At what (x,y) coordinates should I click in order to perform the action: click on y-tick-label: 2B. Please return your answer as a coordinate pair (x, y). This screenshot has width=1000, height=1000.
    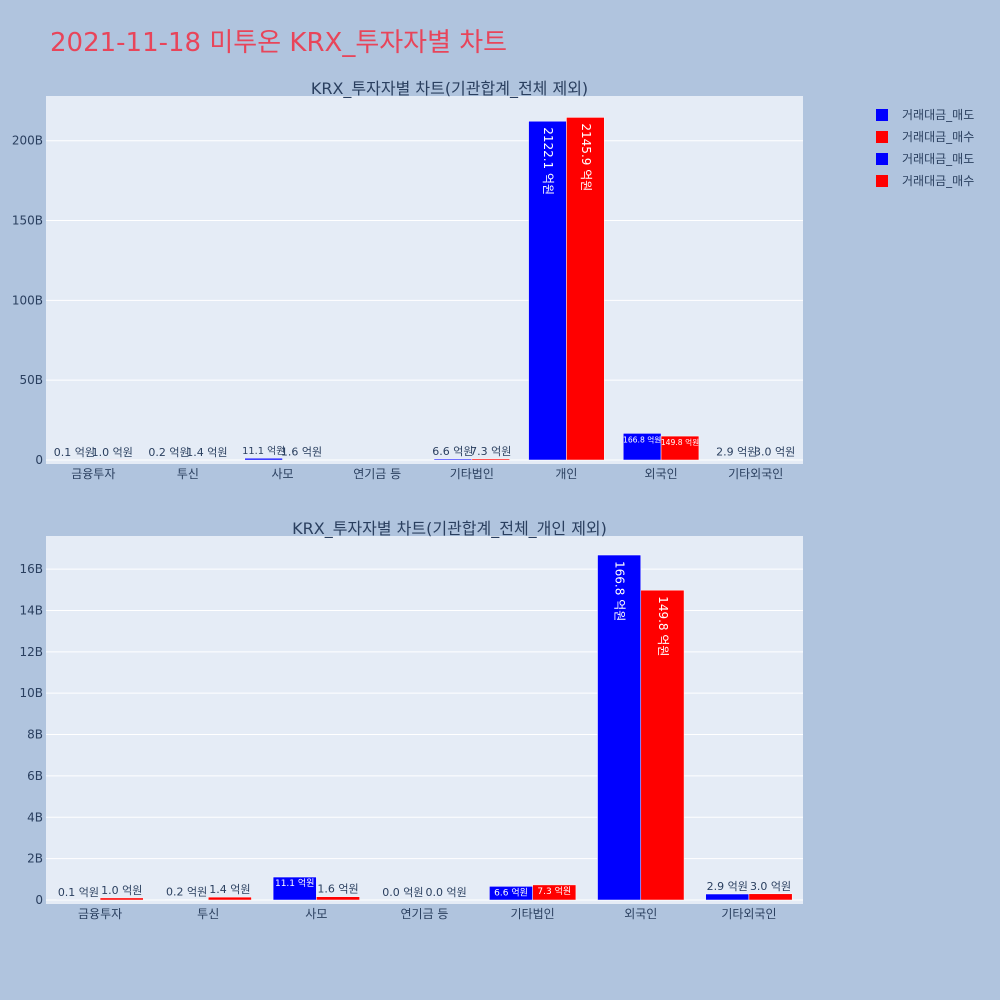
    Looking at the image, I should click on (35, 859).